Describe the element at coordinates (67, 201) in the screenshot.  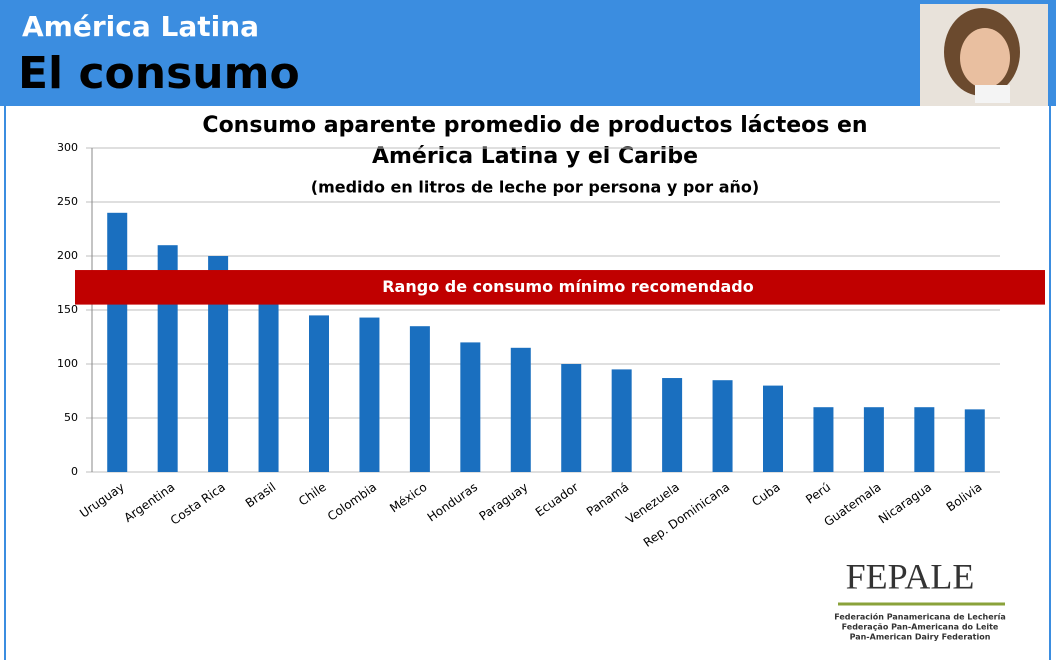
I see `y-tick-label: 250` at that location.